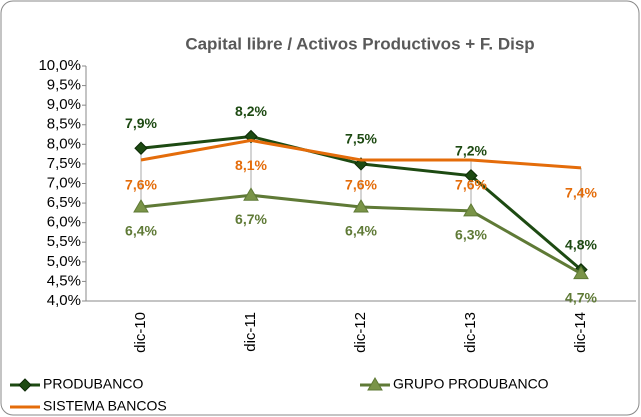 This screenshot has width=641, height=417. What do you see at coordinates (64, 202) in the screenshot?
I see `y-tick-label: 6,5%` at bounding box center [64, 202].